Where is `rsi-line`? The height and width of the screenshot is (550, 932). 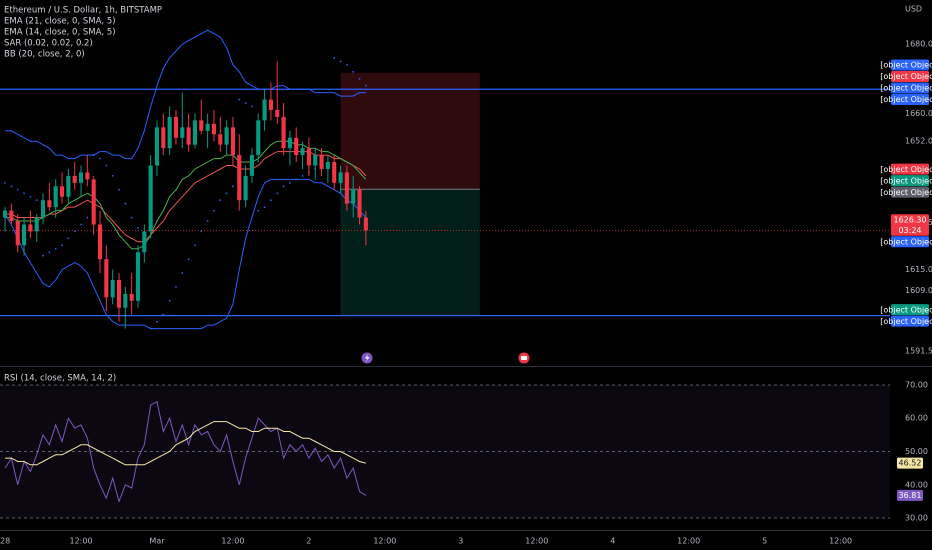 rsi-line is located at coordinates (185, 452).